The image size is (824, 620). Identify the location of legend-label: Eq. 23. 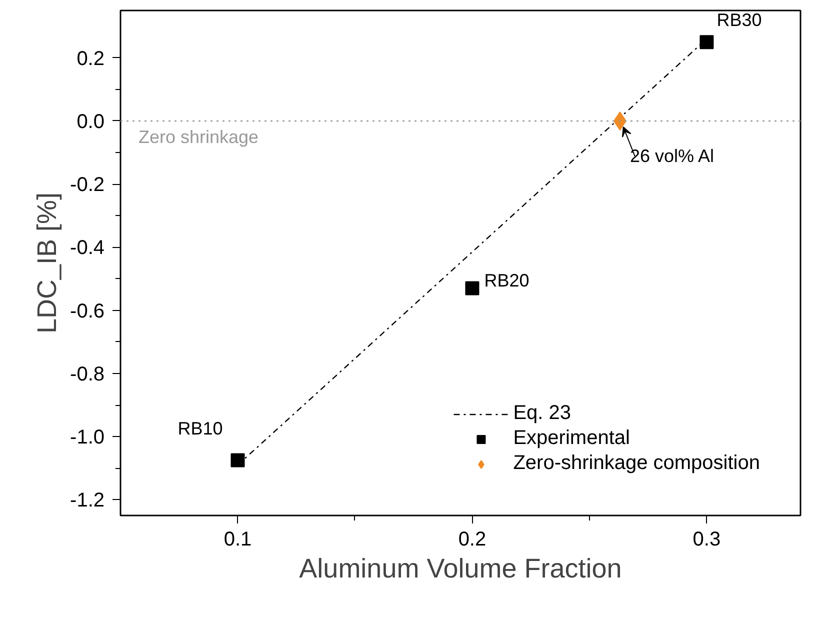
(542, 413).